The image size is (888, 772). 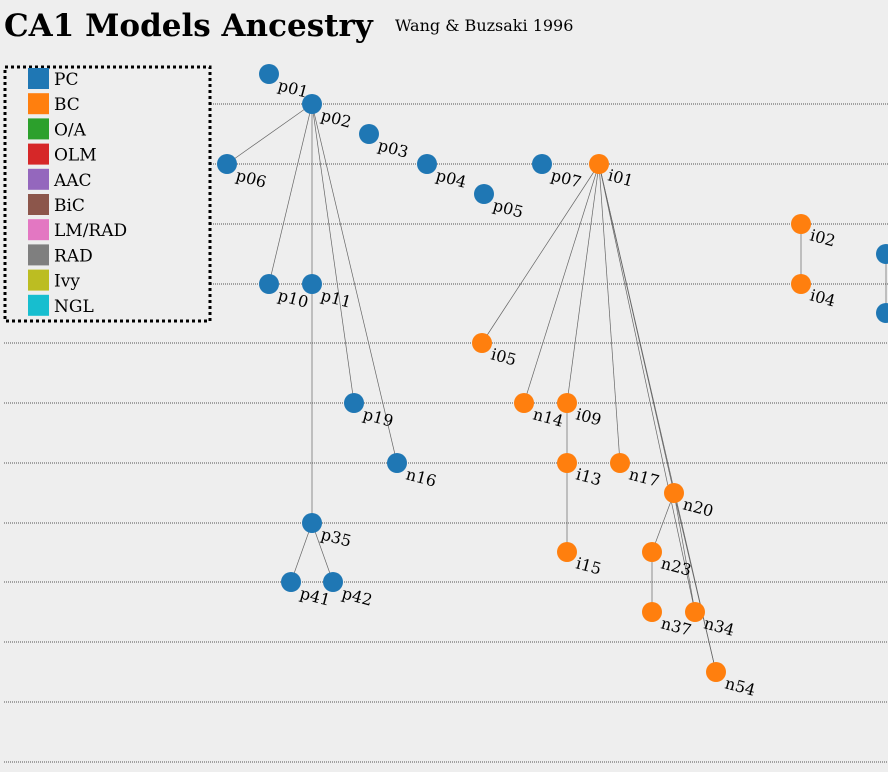 I want to click on legend-swatch-ngl, so click(x=38, y=305).